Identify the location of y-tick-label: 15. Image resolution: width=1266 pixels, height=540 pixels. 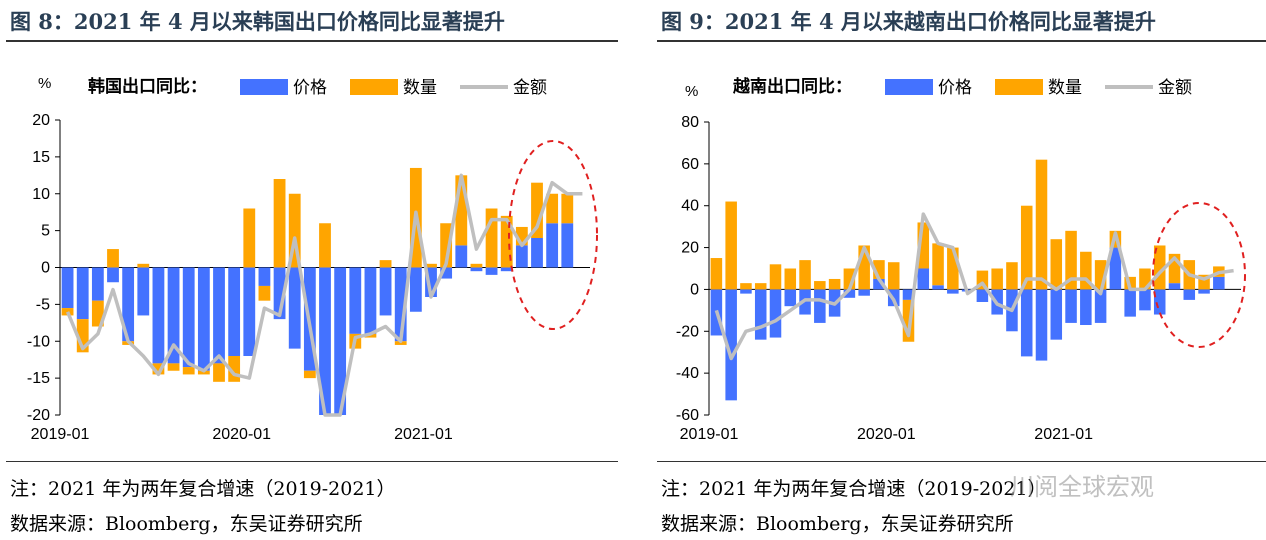
(41, 157).